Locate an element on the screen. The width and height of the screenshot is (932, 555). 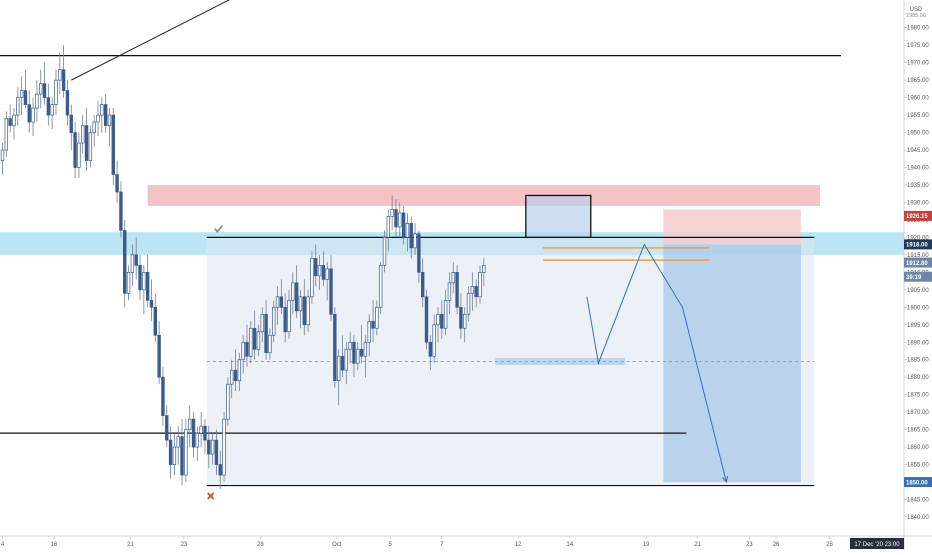
price-badge: 39:19 is located at coordinates (918, 276).